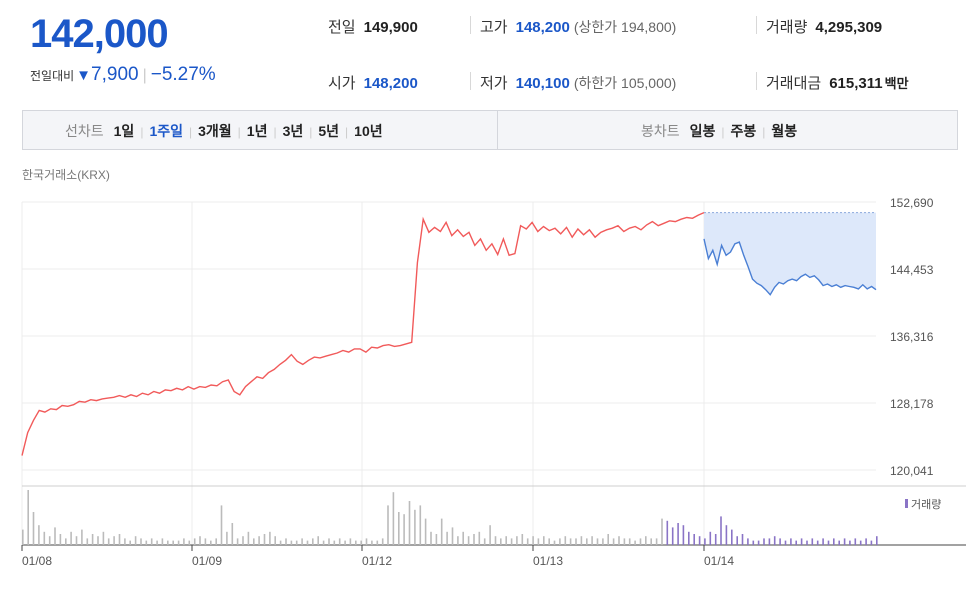 The height and width of the screenshot is (589, 966). What do you see at coordinates (183, 74) in the screenshot?
I see `change-percent: −5.27%` at bounding box center [183, 74].